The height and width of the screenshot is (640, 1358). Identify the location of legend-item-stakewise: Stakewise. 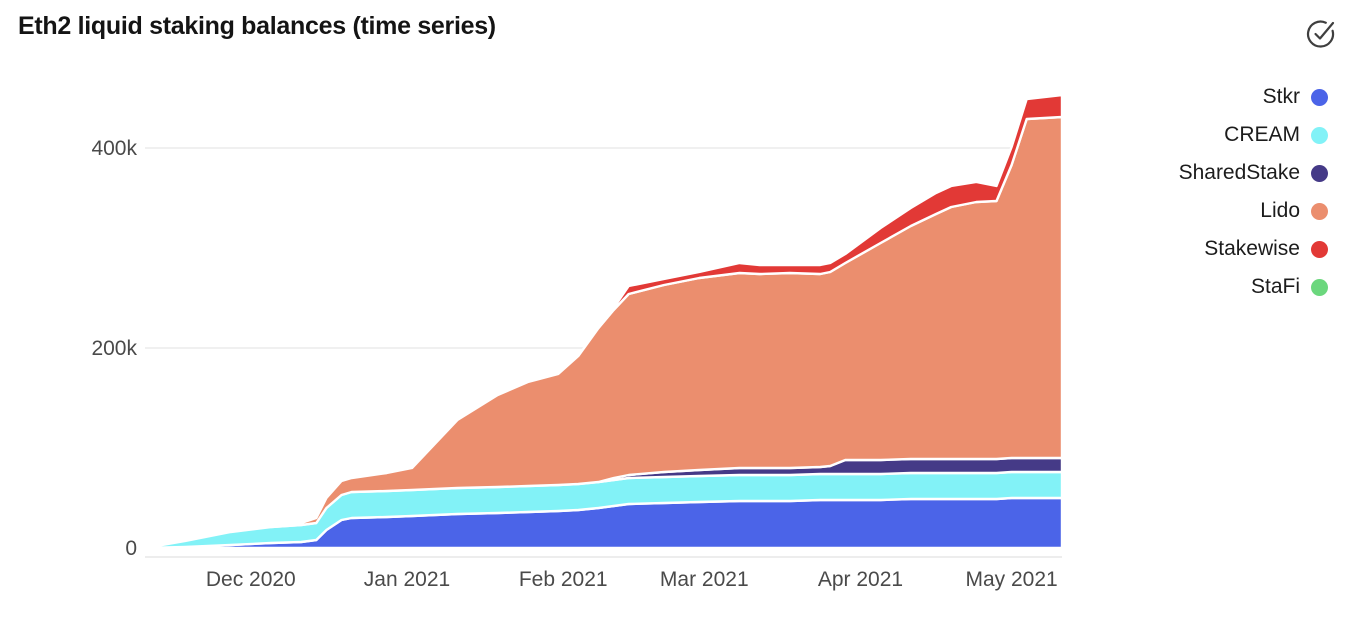
(1266, 249).